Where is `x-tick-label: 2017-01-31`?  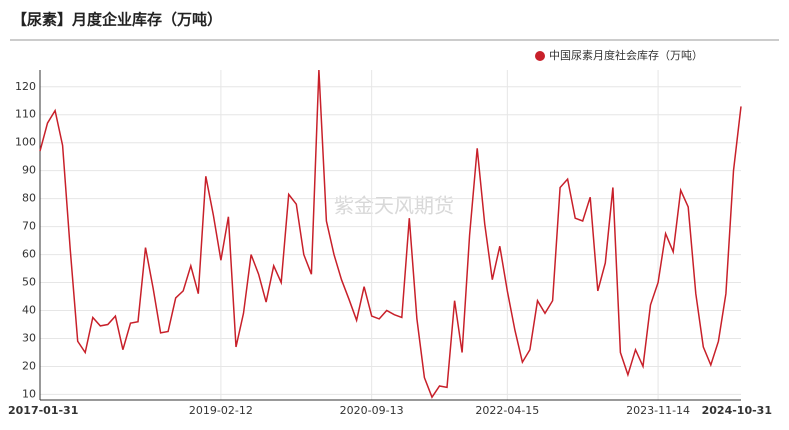
x-tick-label: 2017-01-31 is located at coordinates (43, 410).